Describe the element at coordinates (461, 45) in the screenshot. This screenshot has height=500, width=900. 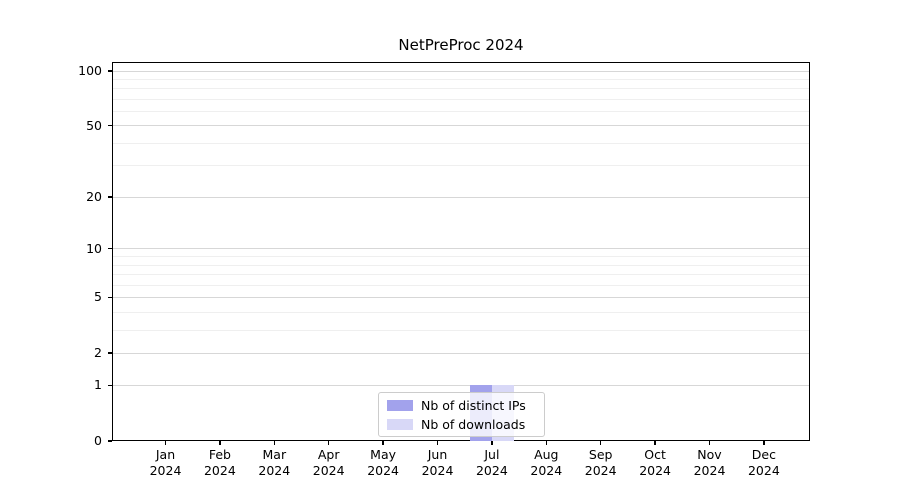
I see `chart-title: NetPreProc 2024` at that location.